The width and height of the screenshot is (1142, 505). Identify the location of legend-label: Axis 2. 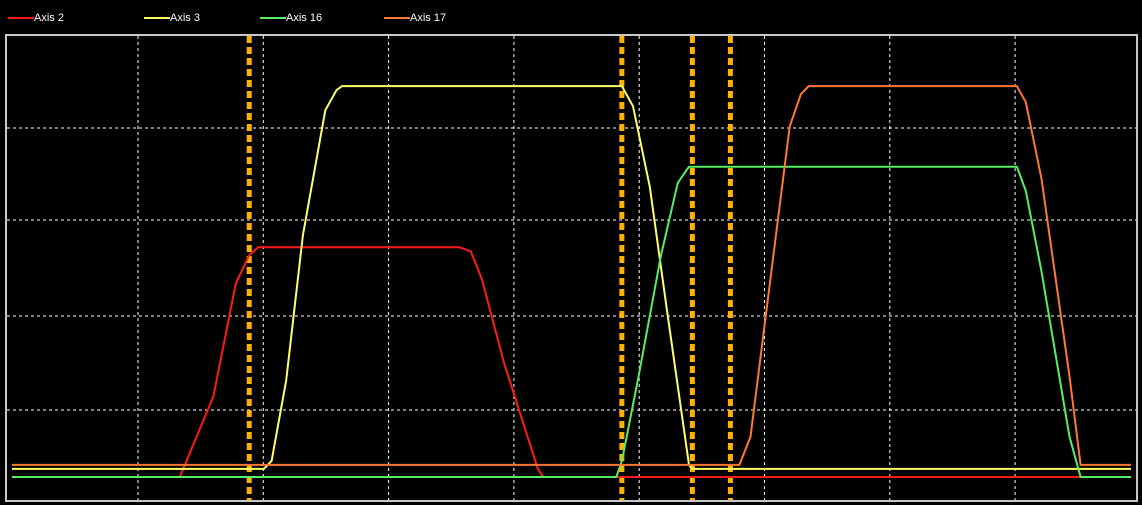
(49, 18).